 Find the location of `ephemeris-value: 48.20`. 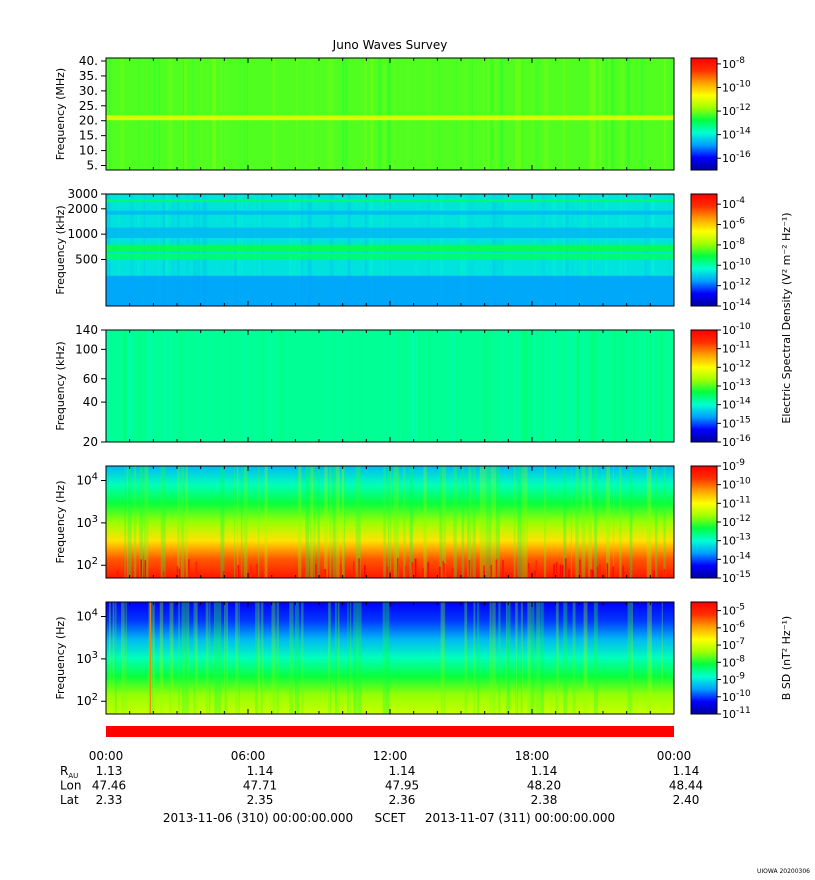

ephemeris-value: 48.20 is located at coordinates (544, 786).